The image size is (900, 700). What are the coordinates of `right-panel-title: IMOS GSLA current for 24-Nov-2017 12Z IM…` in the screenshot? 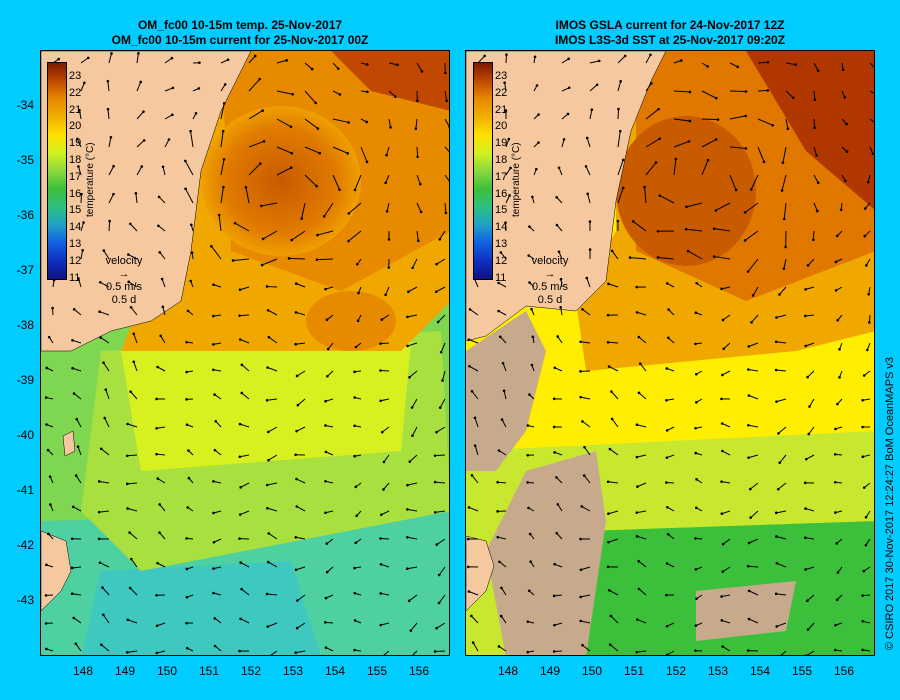 It's located at (670, 33).